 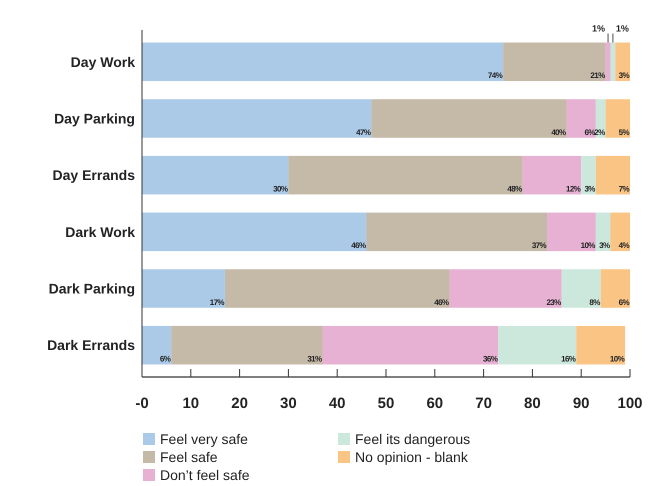 I want to click on data-label: 74%, so click(x=495, y=75).